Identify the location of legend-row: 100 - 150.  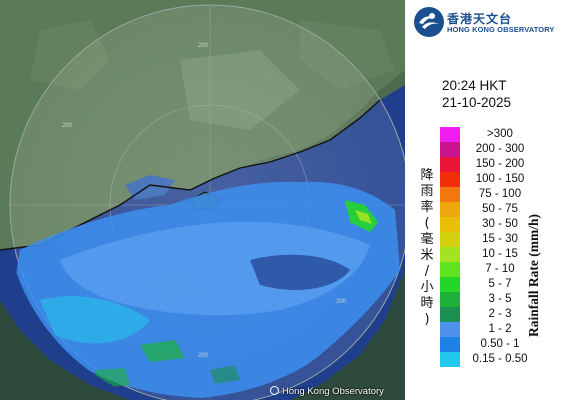
(507, 179).